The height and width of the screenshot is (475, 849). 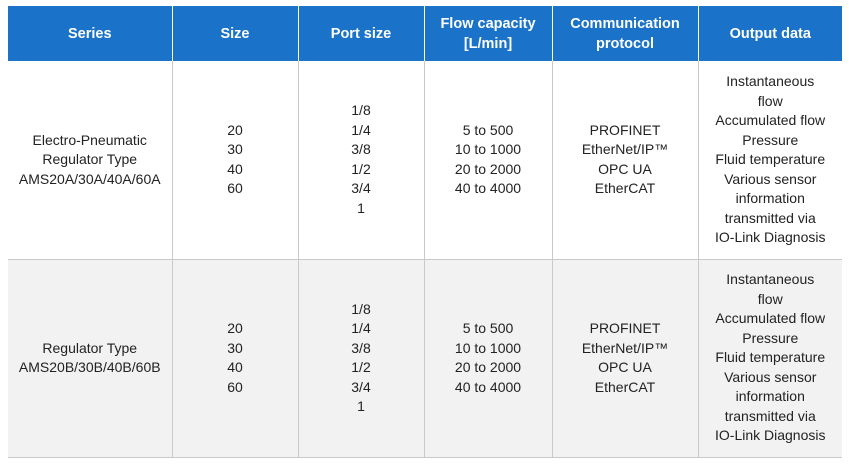 What do you see at coordinates (625, 23) in the screenshot?
I see `header-protocol-label-line1: Communication` at bounding box center [625, 23].